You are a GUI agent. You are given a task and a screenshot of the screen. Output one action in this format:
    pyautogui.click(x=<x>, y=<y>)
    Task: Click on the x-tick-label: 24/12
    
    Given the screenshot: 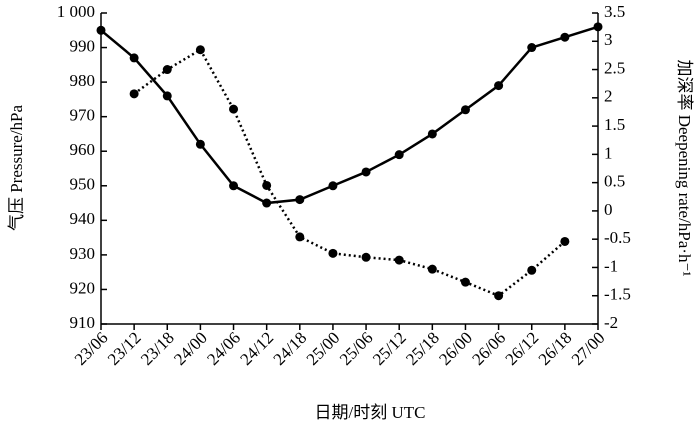 What is the action you would take?
    pyautogui.click(x=256, y=348)
    